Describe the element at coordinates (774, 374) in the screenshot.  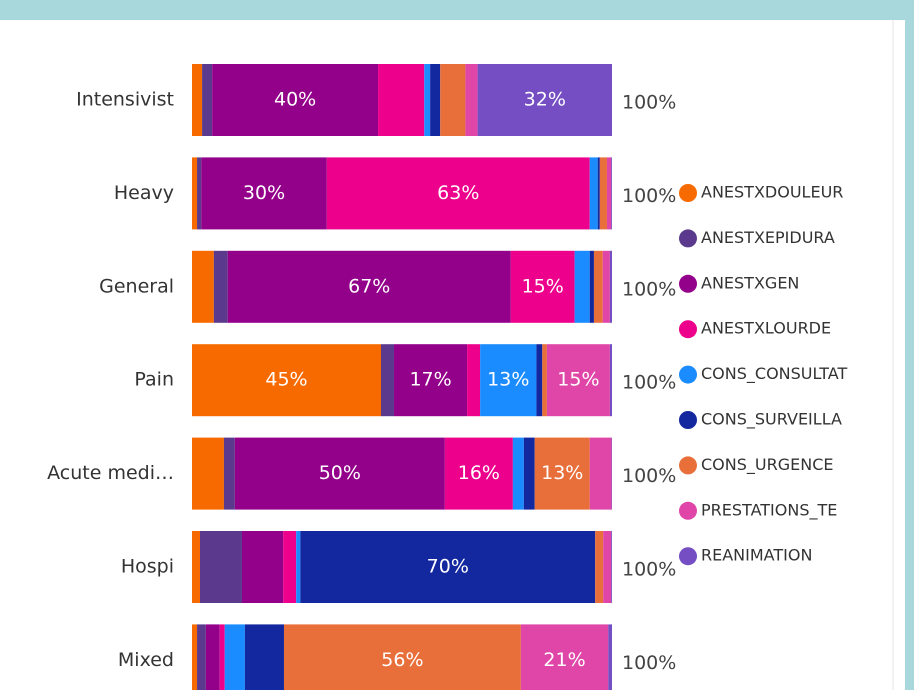
I see `legend-label: CONS_CONSULTAT` at that location.